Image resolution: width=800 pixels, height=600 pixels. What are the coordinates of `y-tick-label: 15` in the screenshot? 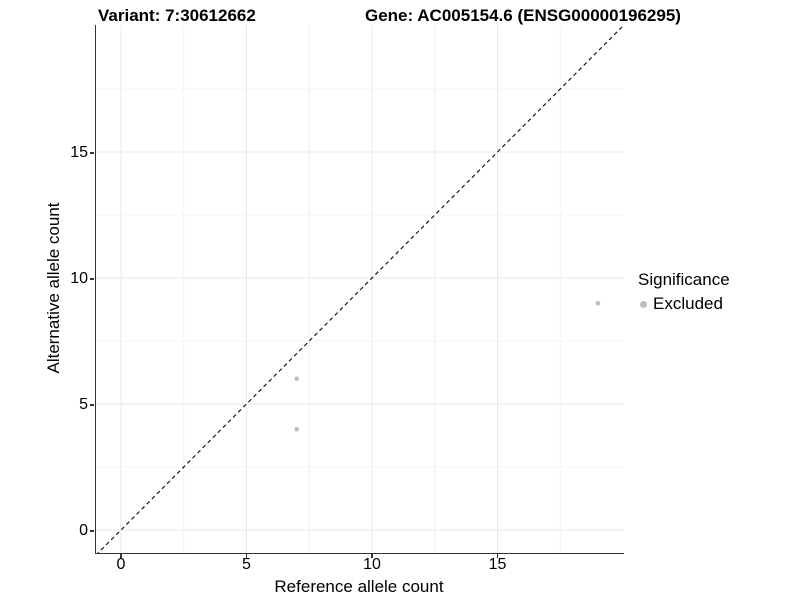 It's located at (79, 152).